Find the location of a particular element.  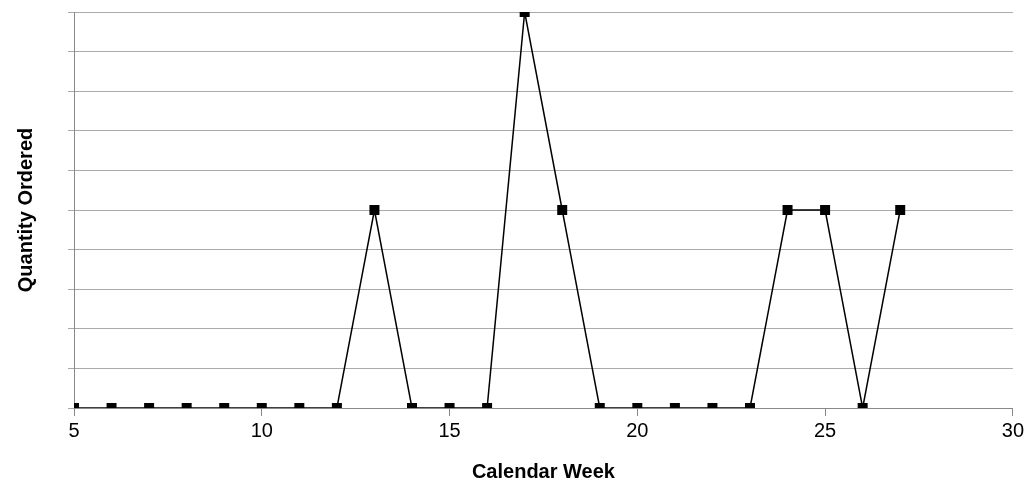

x-axis-title: Calendar Week is located at coordinates (543, 470).